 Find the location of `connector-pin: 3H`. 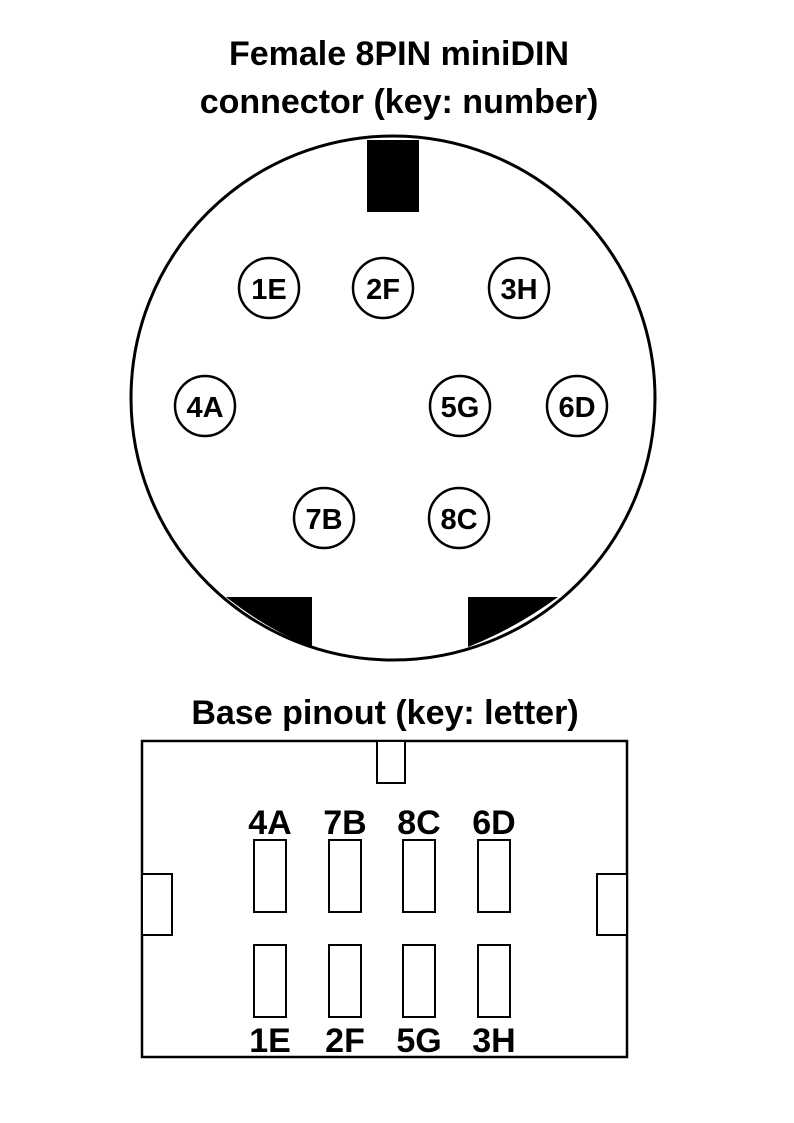

connector-pin: 3H is located at coordinates (519, 288).